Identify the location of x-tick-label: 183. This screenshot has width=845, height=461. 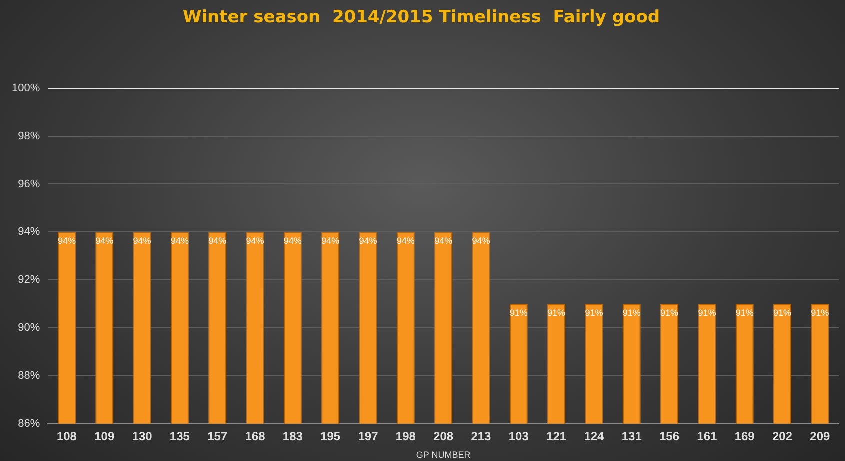
(293, 436).